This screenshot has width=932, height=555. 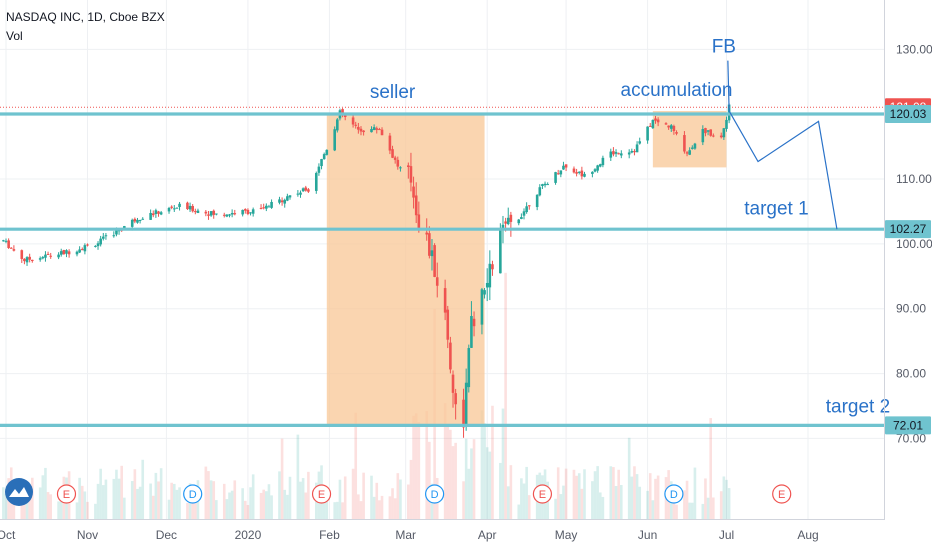 What do you see at coordinates (19, 492) in the screenshot?
I see `tradingview-cloud-icon` at bounding box center [19, 492].